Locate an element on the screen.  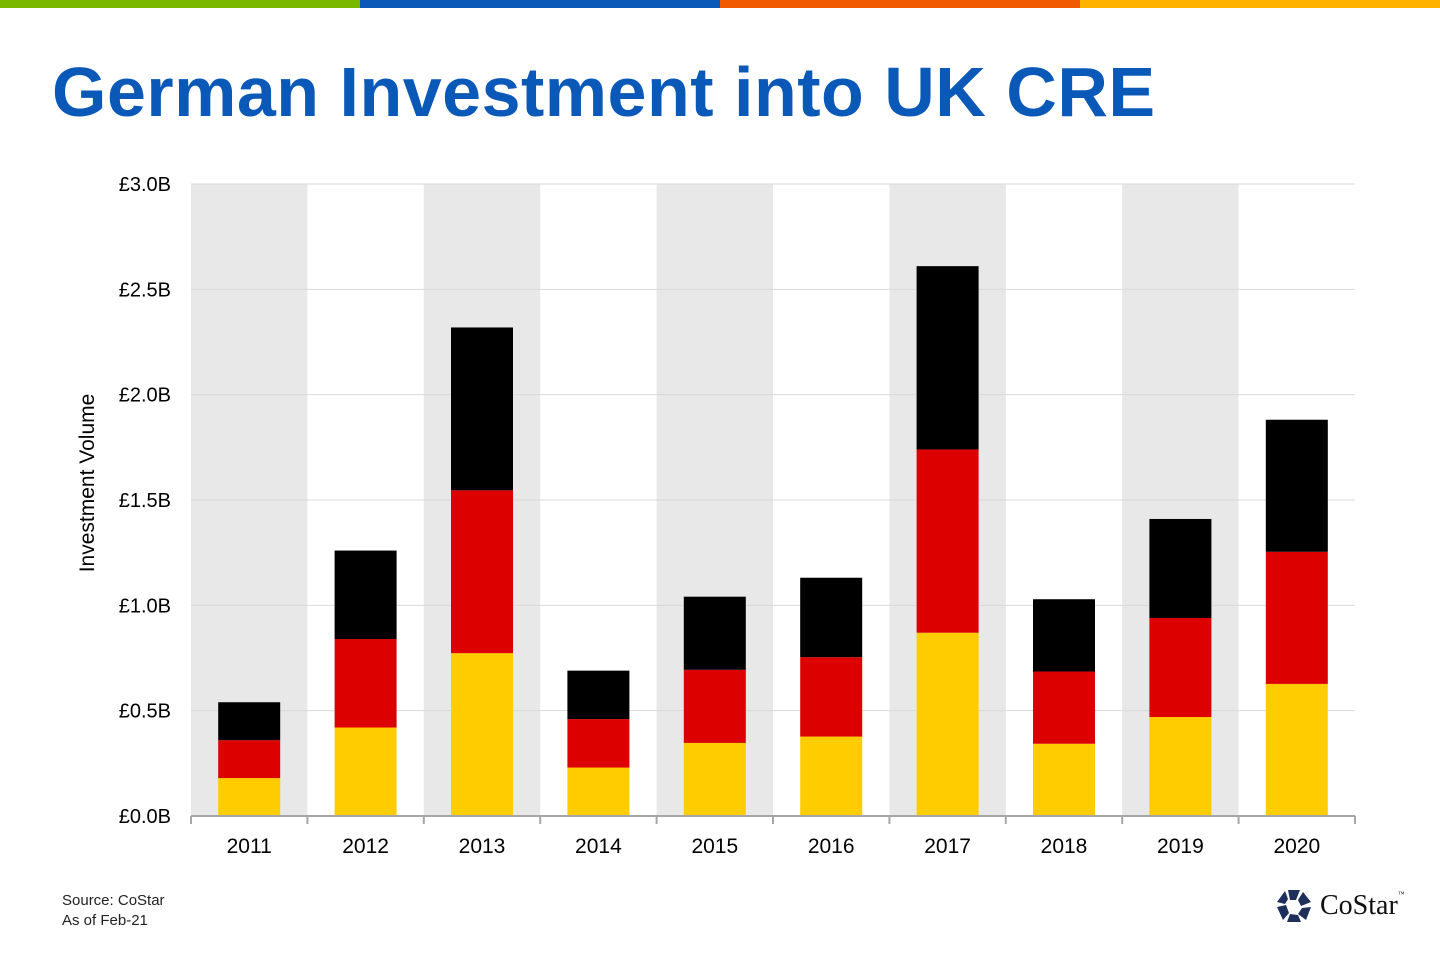
y-tick-label: £2.5B is located at coordinates (145, 290).